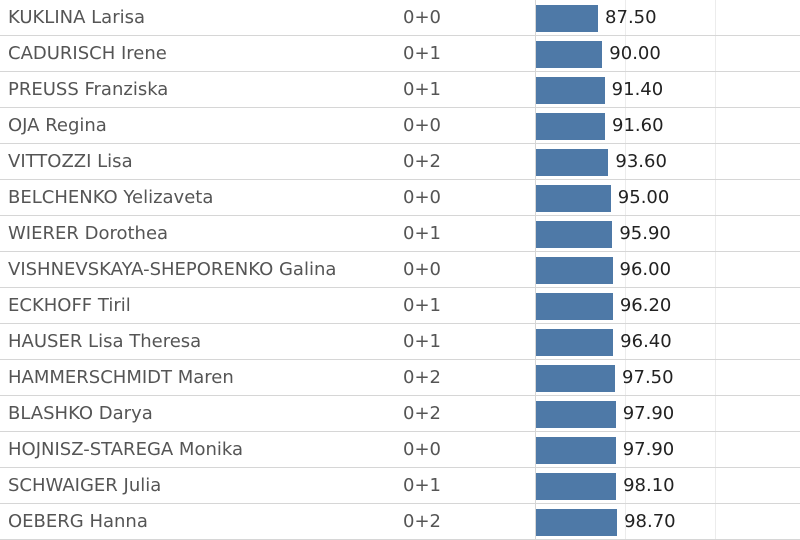 Image resolution: width=800 pixels, height=540 pixels. Describe the element at coordinates (400, 198) in the screenshot. I see `table-row: BELCHENKO Yelizaveta 0+0 95.00` at that location.